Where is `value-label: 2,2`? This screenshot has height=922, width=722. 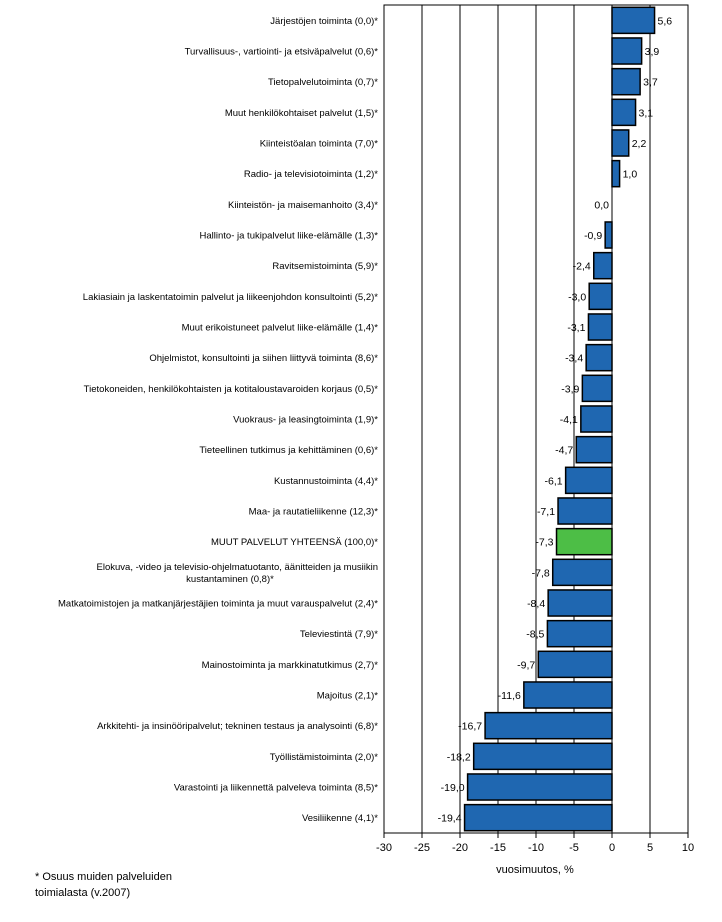
value-label: 2,2 is located at coordinates (639, 144).